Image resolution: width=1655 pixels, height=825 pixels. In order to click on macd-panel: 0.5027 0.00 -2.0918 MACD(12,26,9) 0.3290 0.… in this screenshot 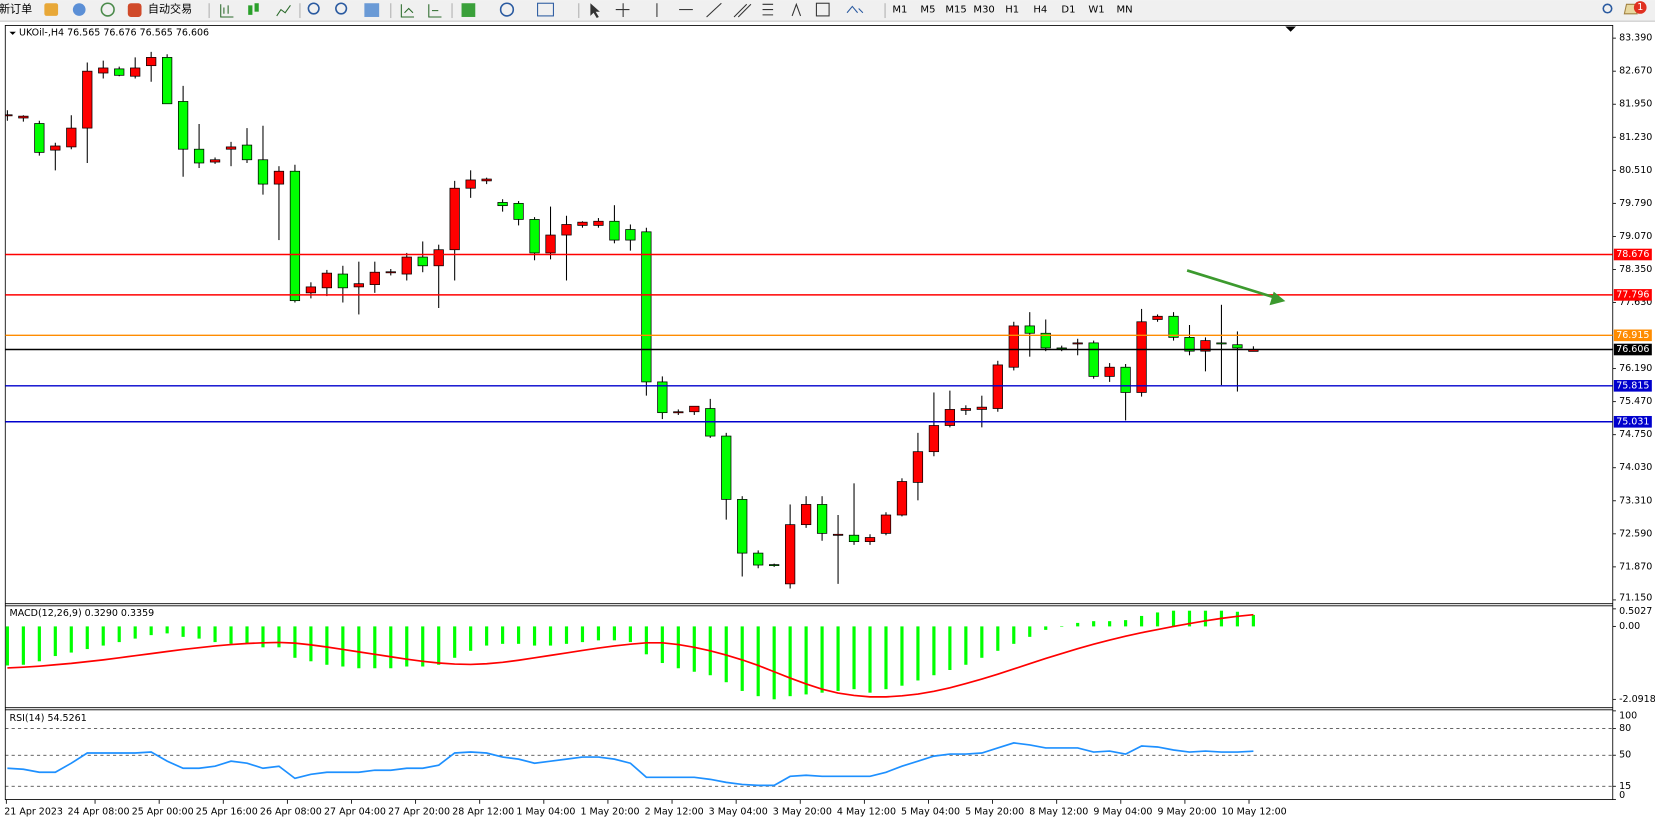, I will do `click(830, 655)`.